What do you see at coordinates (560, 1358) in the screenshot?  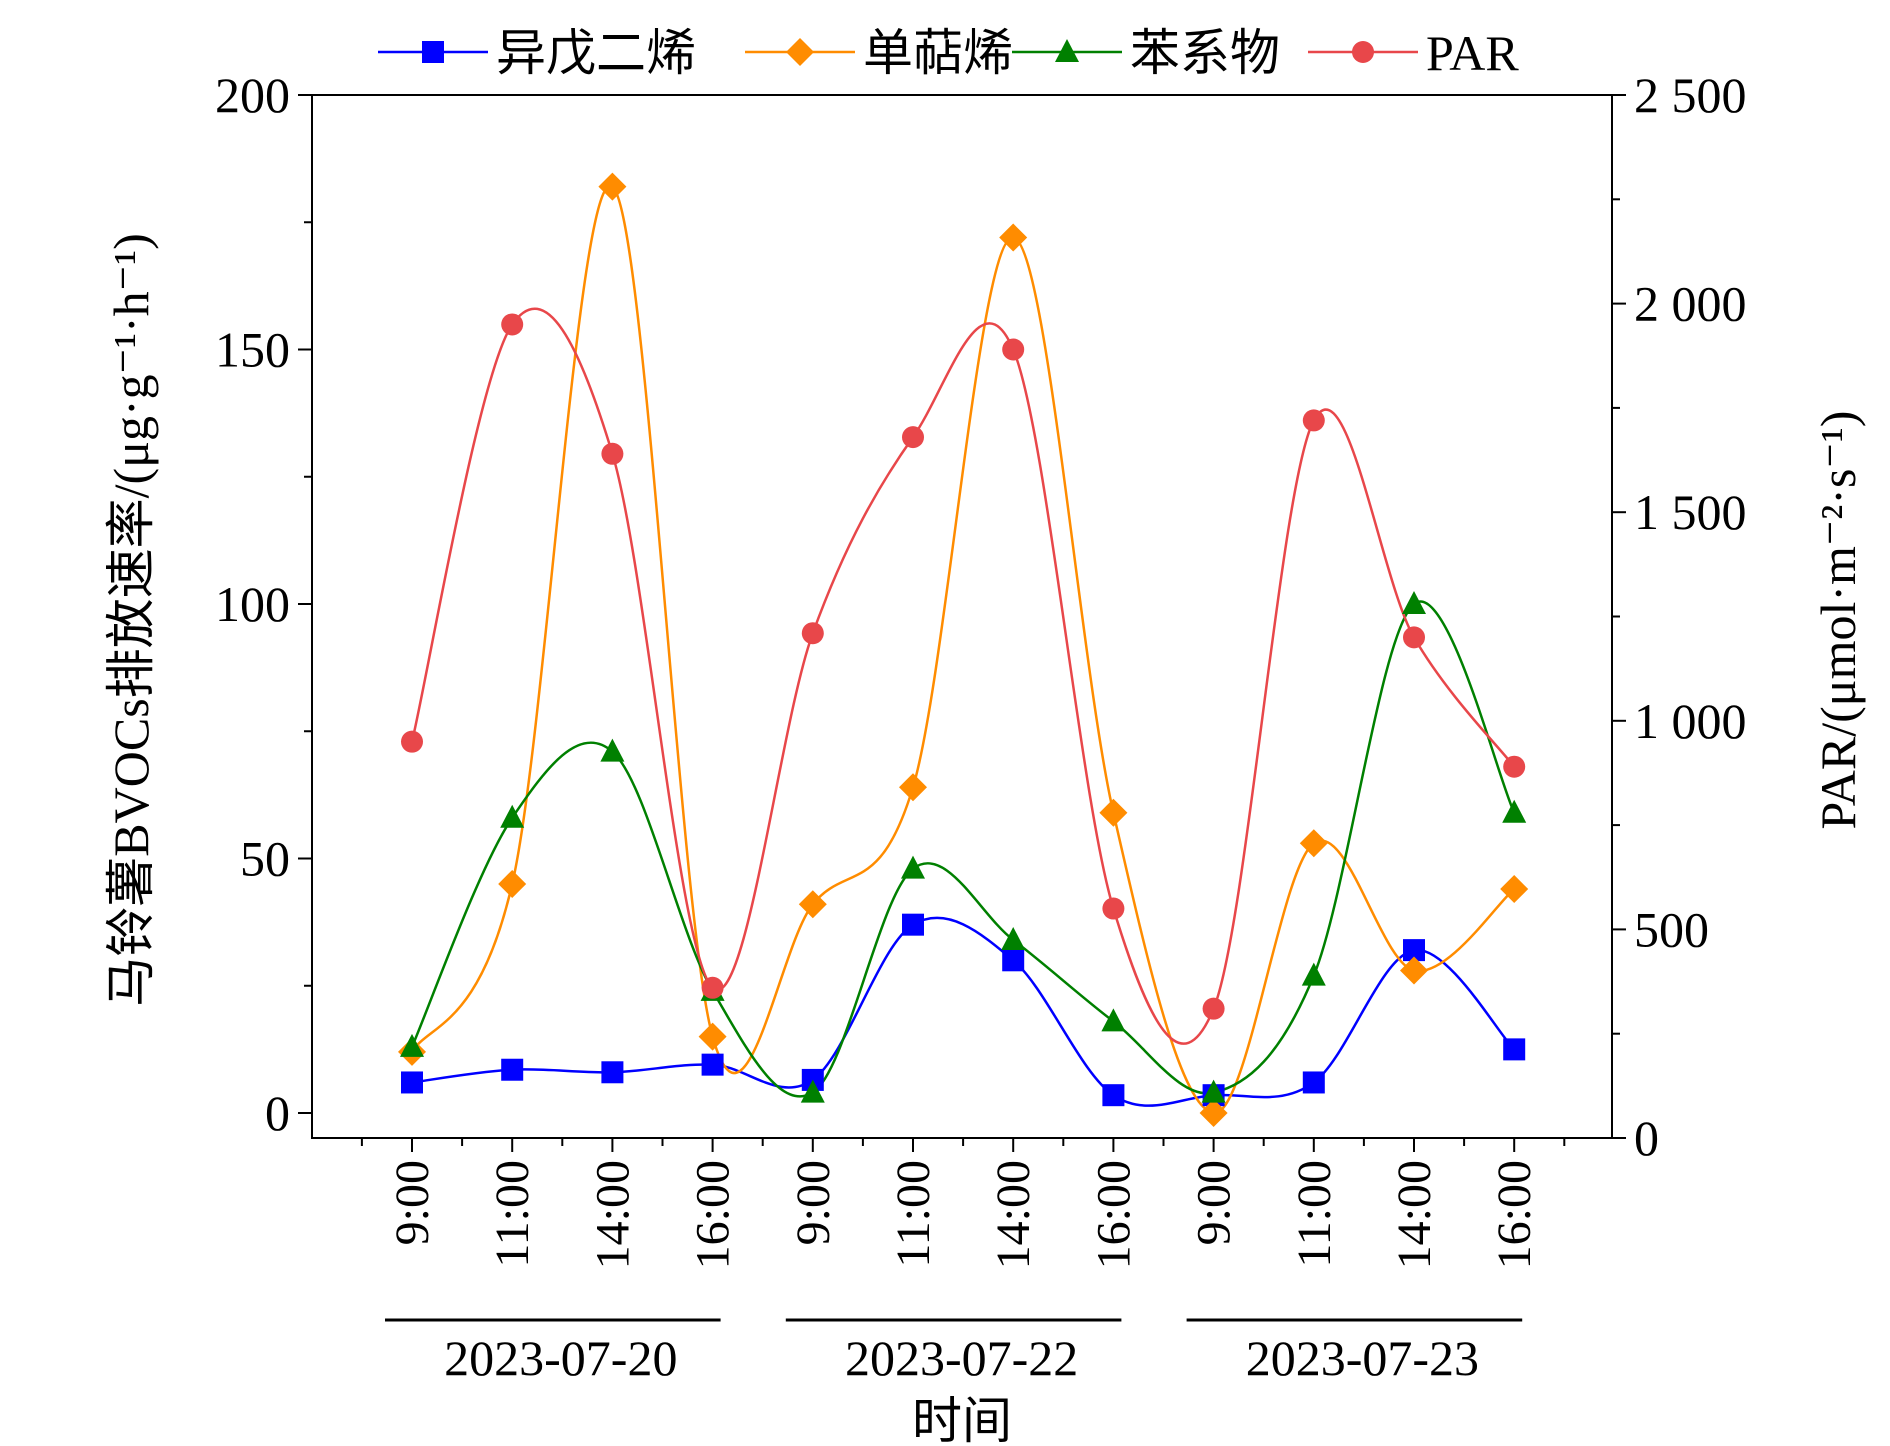 I see `date-group-label: 2023-07-20` at bounding box center [560, 1358].